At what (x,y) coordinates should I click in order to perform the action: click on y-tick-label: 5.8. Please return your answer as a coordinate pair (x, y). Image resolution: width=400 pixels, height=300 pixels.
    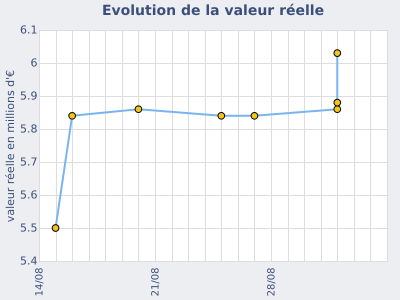
    Looking at the image, I should click on (29, 129).